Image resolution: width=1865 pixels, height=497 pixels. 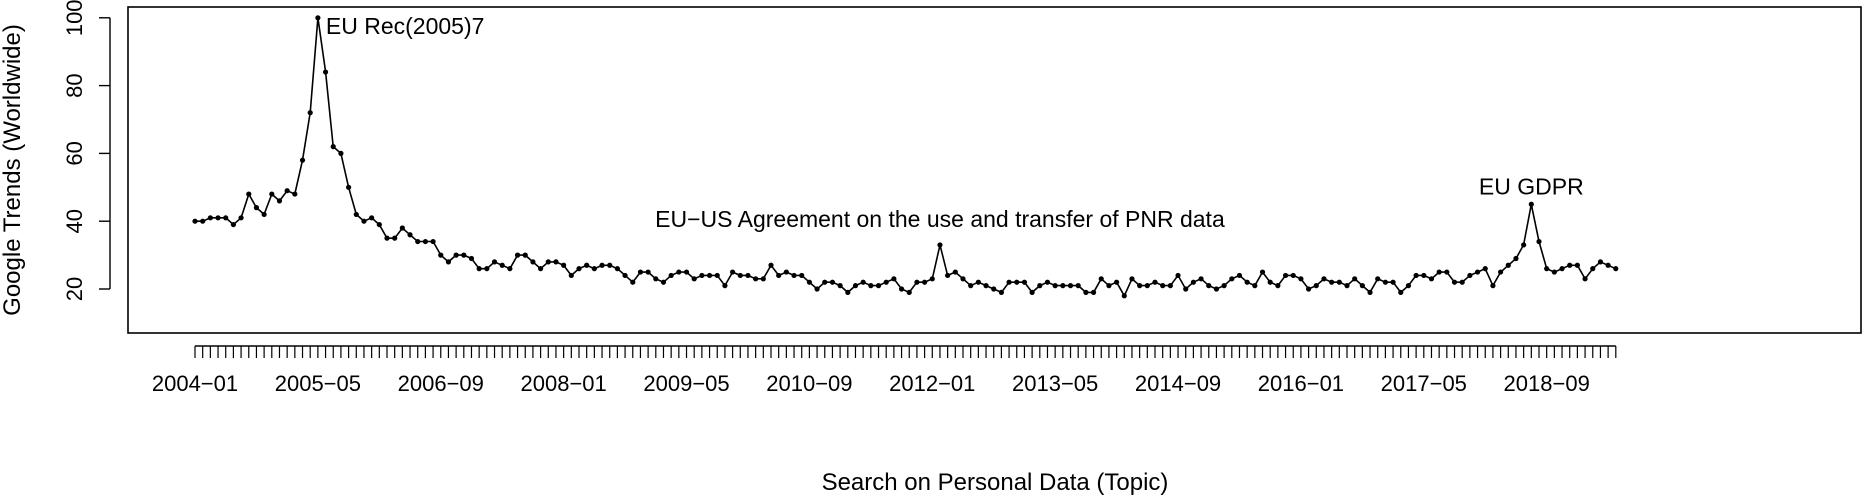 What do you see at coordinates (441, 383) in the screenshot?
I see `x-tick-label: 2006−09` at bounding box center [441, 383].